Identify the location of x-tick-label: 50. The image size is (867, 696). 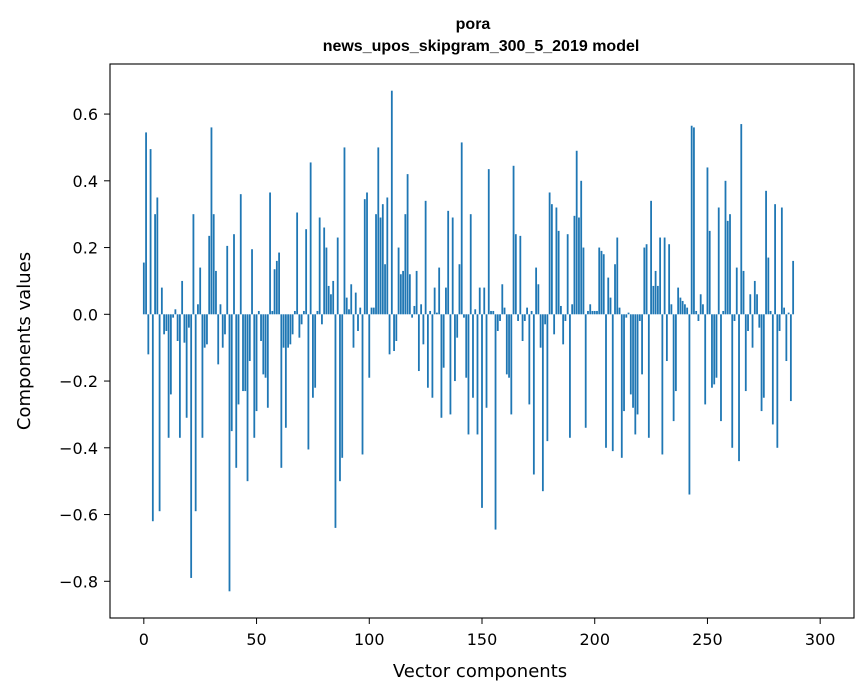
(256, 639).